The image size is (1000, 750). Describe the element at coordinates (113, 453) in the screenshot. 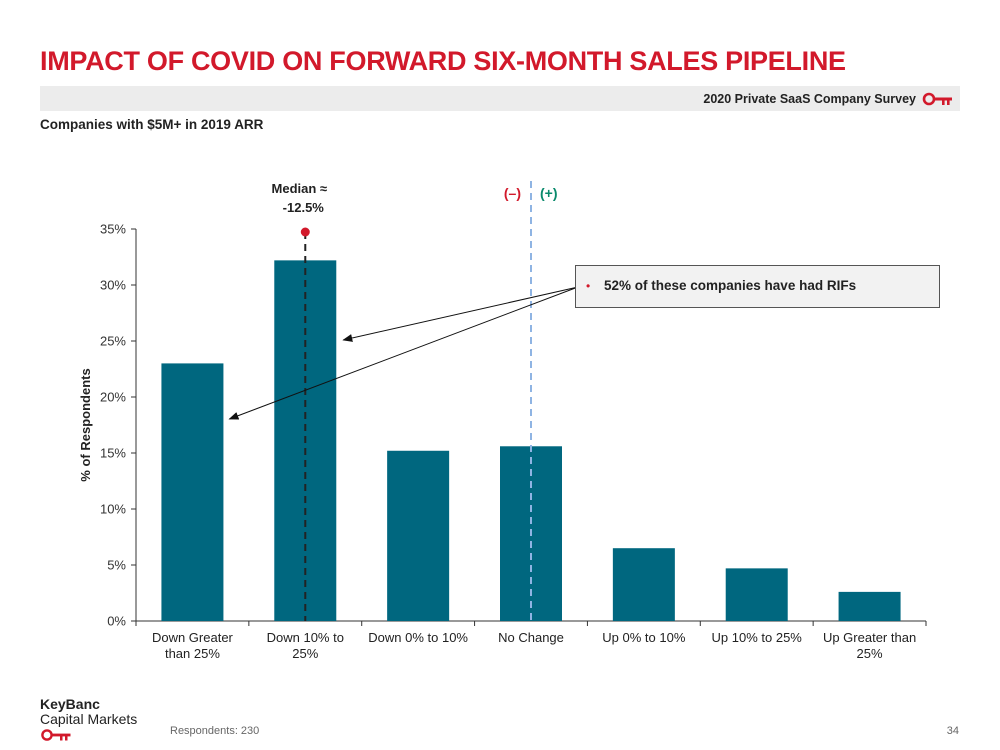

I see `y-tick-label: 15%` at that location.